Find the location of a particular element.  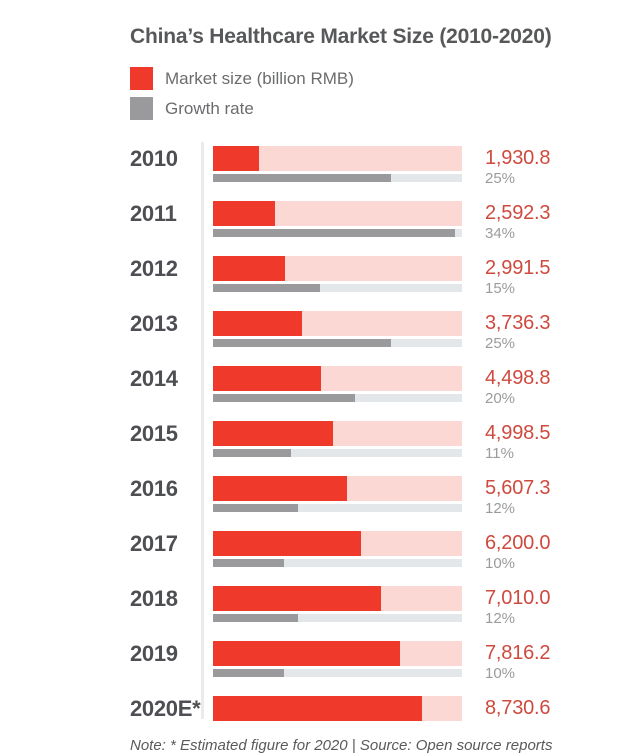

growth-rate-value: 20% is located at coordinates (500, 398).